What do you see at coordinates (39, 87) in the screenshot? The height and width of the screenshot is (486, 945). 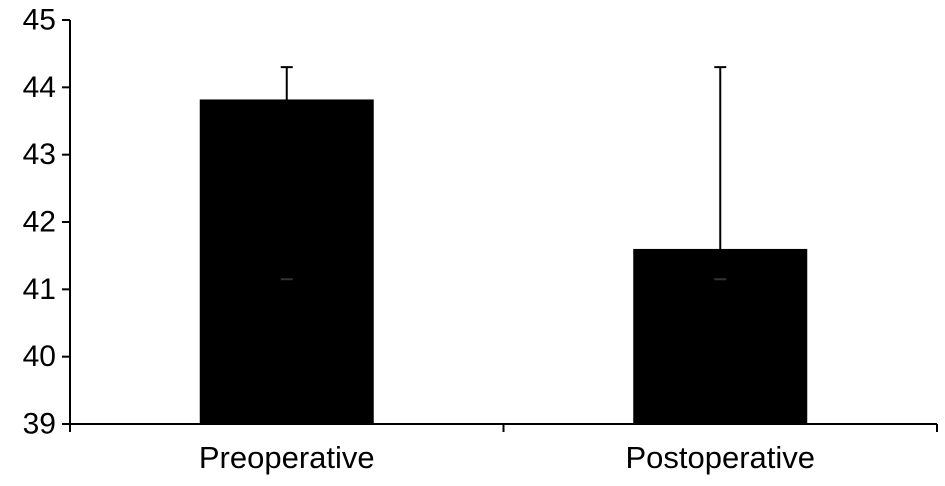 I see `y-tick-label: 44` at bounding box center [39, 87].